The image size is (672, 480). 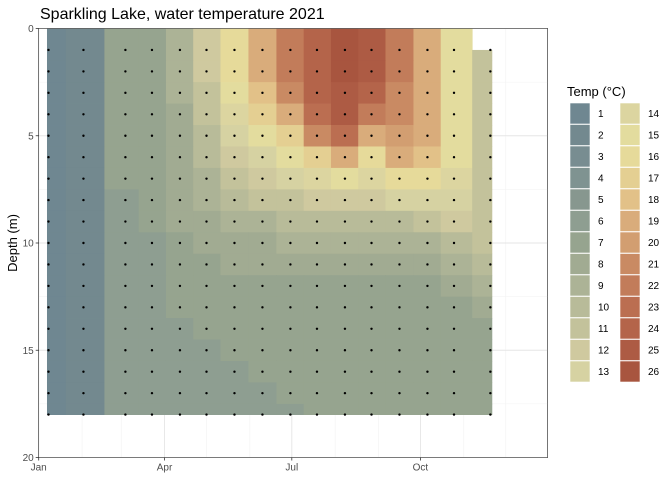 I want to click on legend-label: 19, so click(x=654, y=222).